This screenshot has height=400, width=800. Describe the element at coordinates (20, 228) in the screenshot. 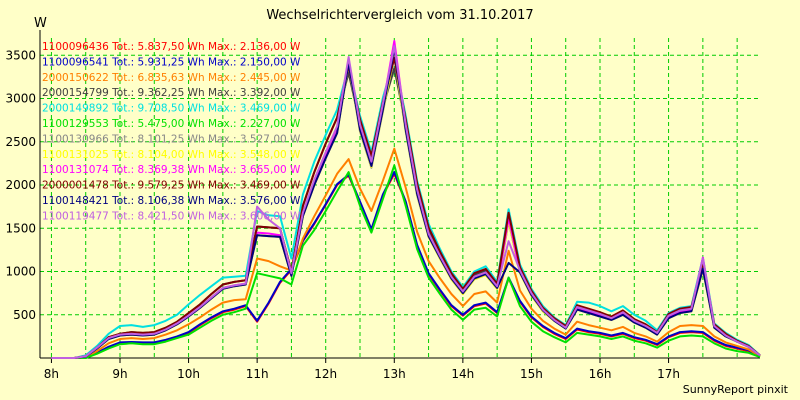

I see `y-tick-label: 1500` at that location.